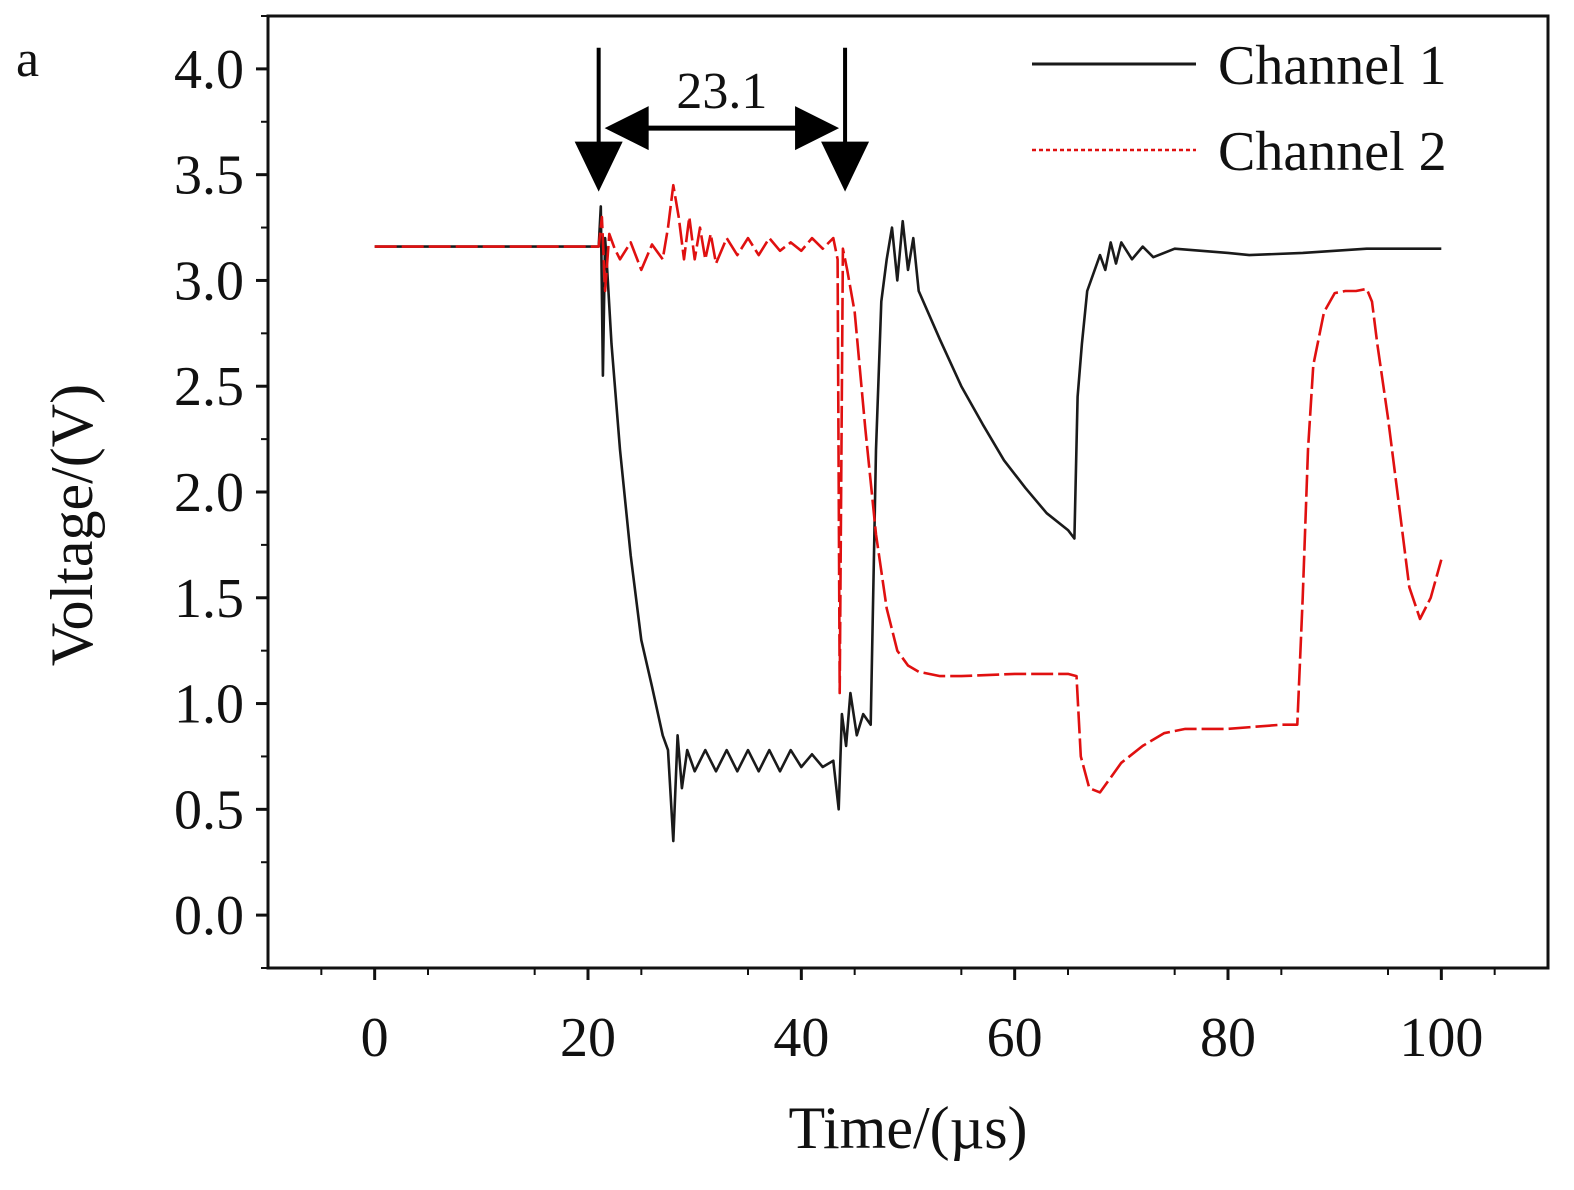 Image resolution: width=1574 pixels, height=1190 pixels. Describe the element at coordinates (907, 1128) in the screenshot. I see `x-axis-title: Time/(µs)` at that location.